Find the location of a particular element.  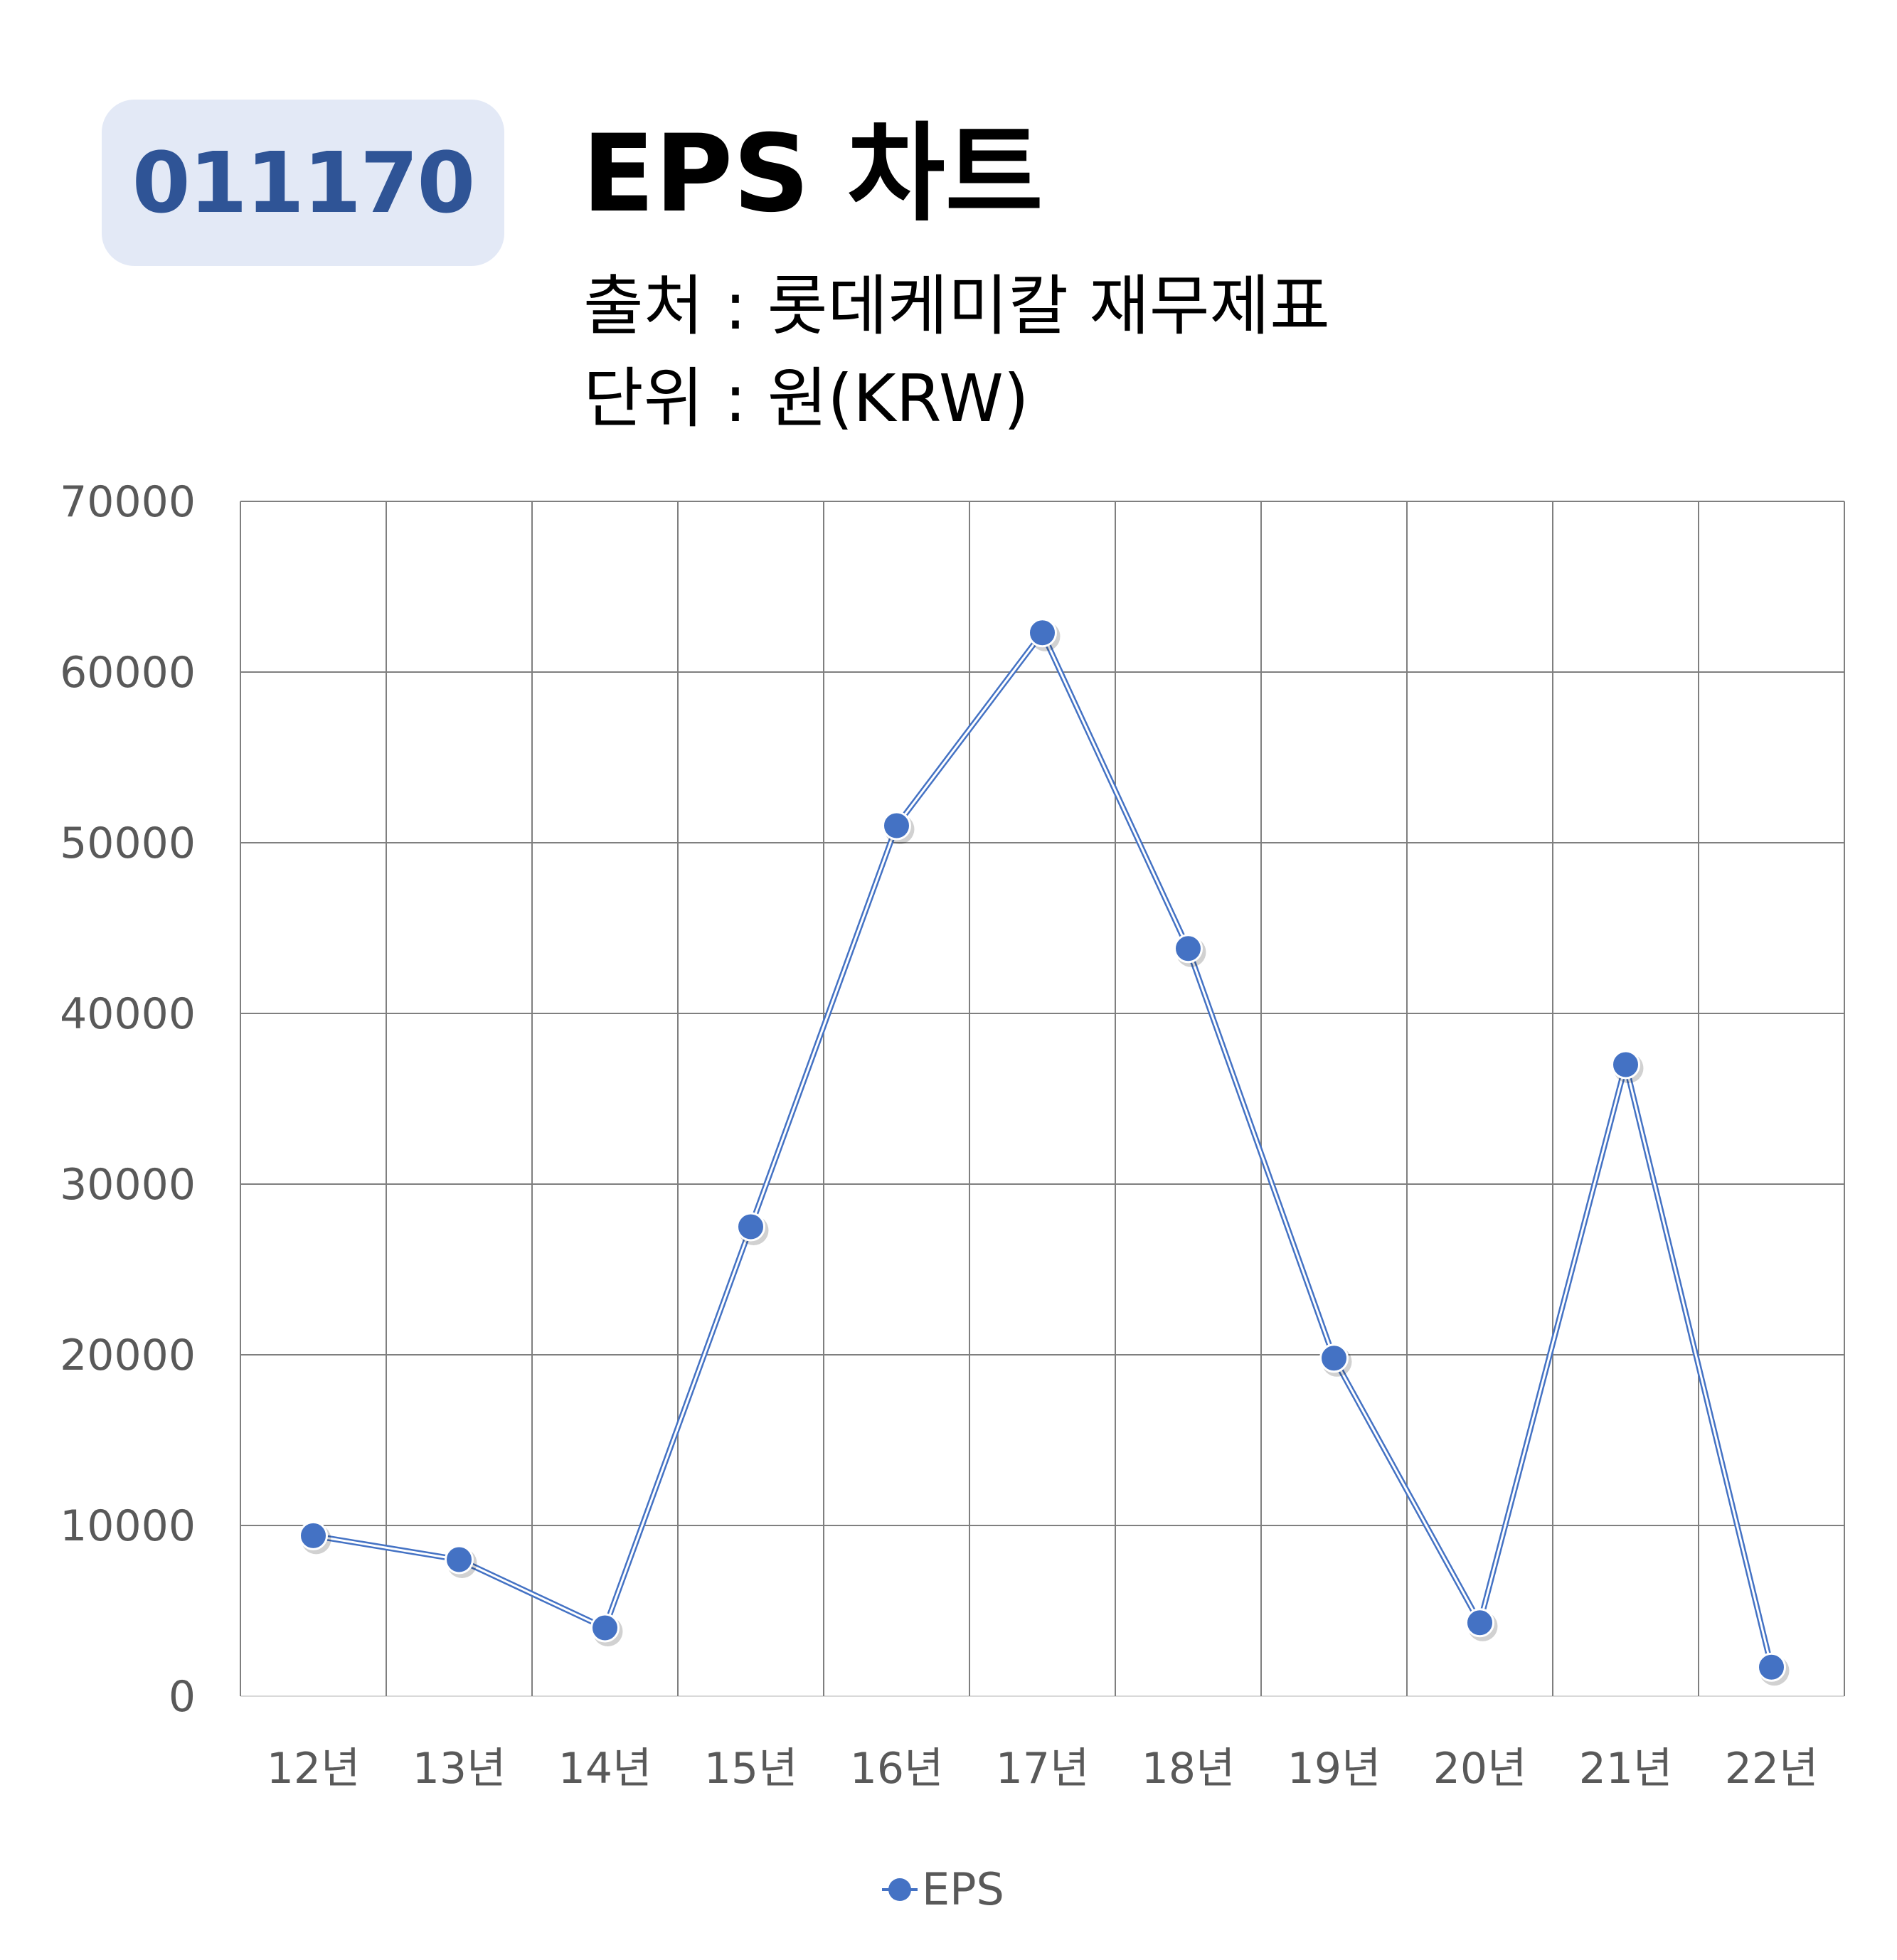

x-tick-label: 19년 is located at coordinates (1334, 1769).